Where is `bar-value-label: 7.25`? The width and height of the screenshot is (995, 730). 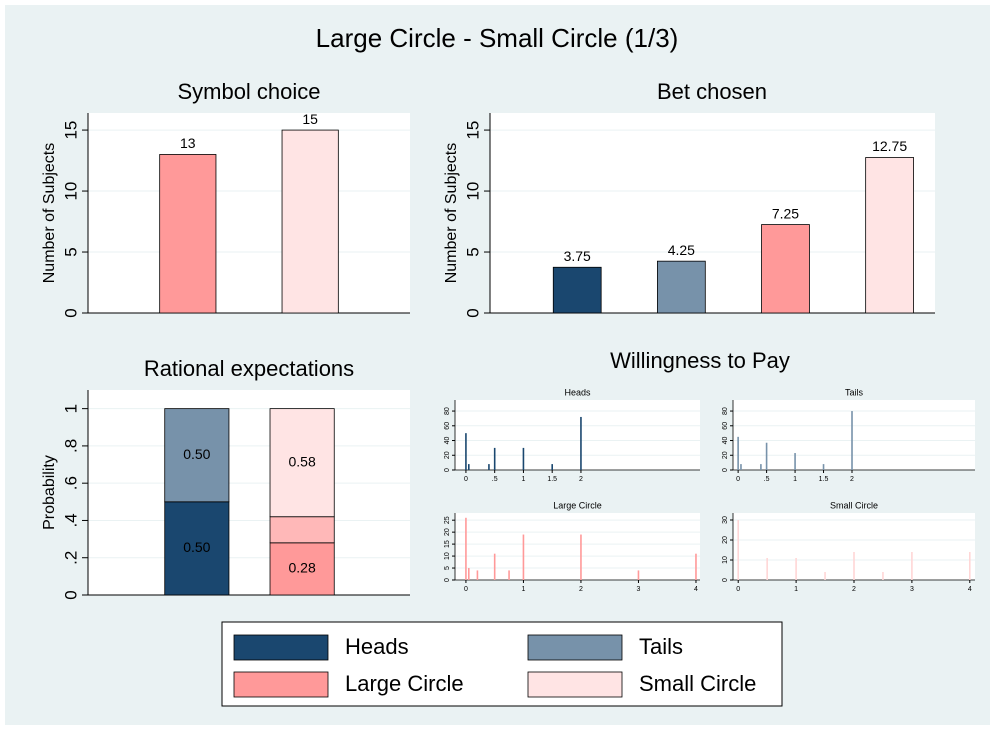 bar-value-label: 7.25 is located at coordinates (785, 213).